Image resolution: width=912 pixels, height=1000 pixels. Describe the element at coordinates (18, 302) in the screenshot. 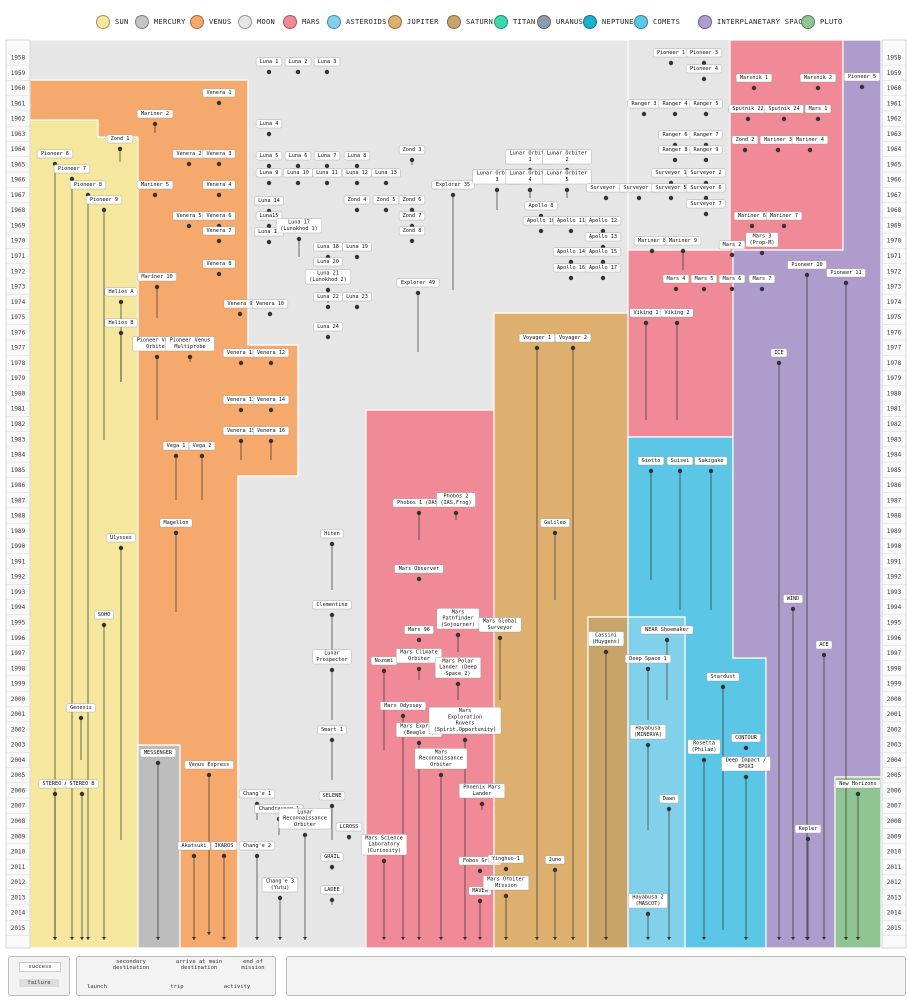

I see `year-label-left: 1974` at that location.